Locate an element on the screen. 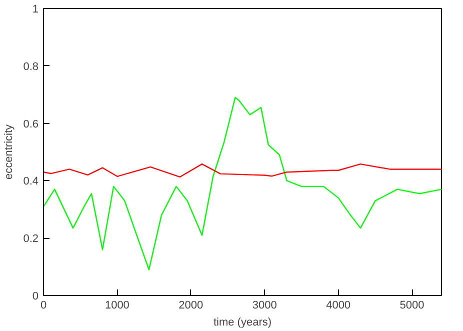 The width and height of the screenshot is (463, 331). x-tick-label: 0 is located at coordinates (43, 306).